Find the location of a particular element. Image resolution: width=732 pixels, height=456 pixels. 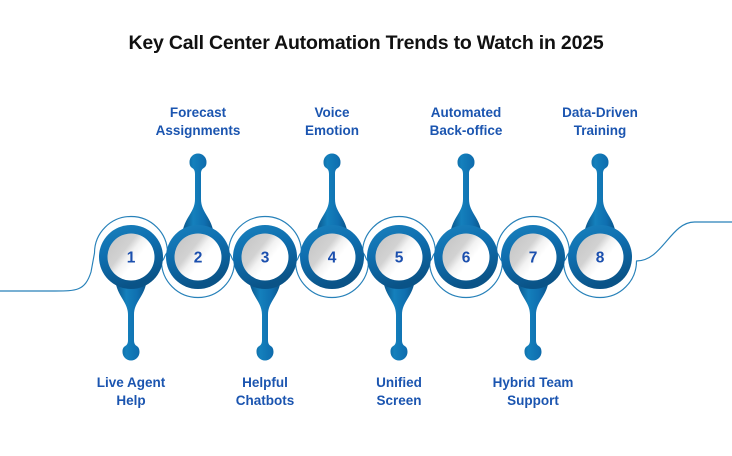

node-label-line1-4: Voice is located at coordinates (332, 112).